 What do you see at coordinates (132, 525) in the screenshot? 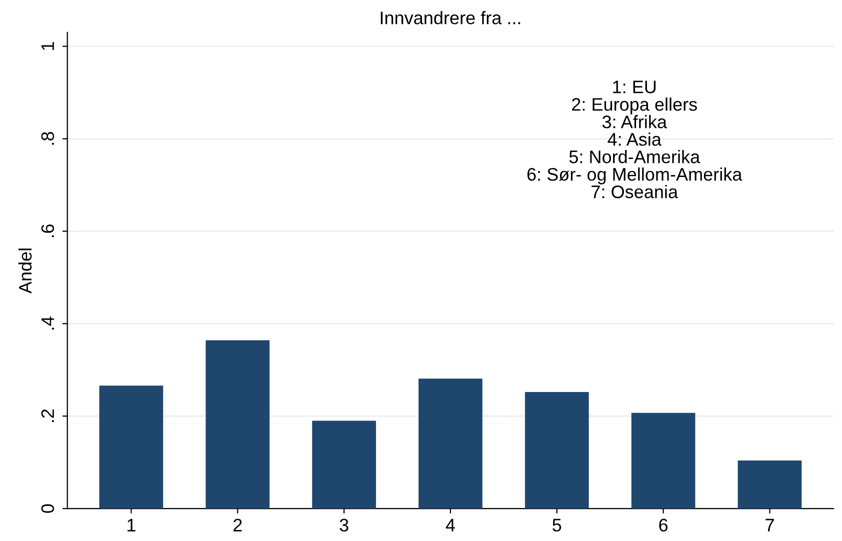
I see `x-tick-label: 1` at bounding box center [132, 525].